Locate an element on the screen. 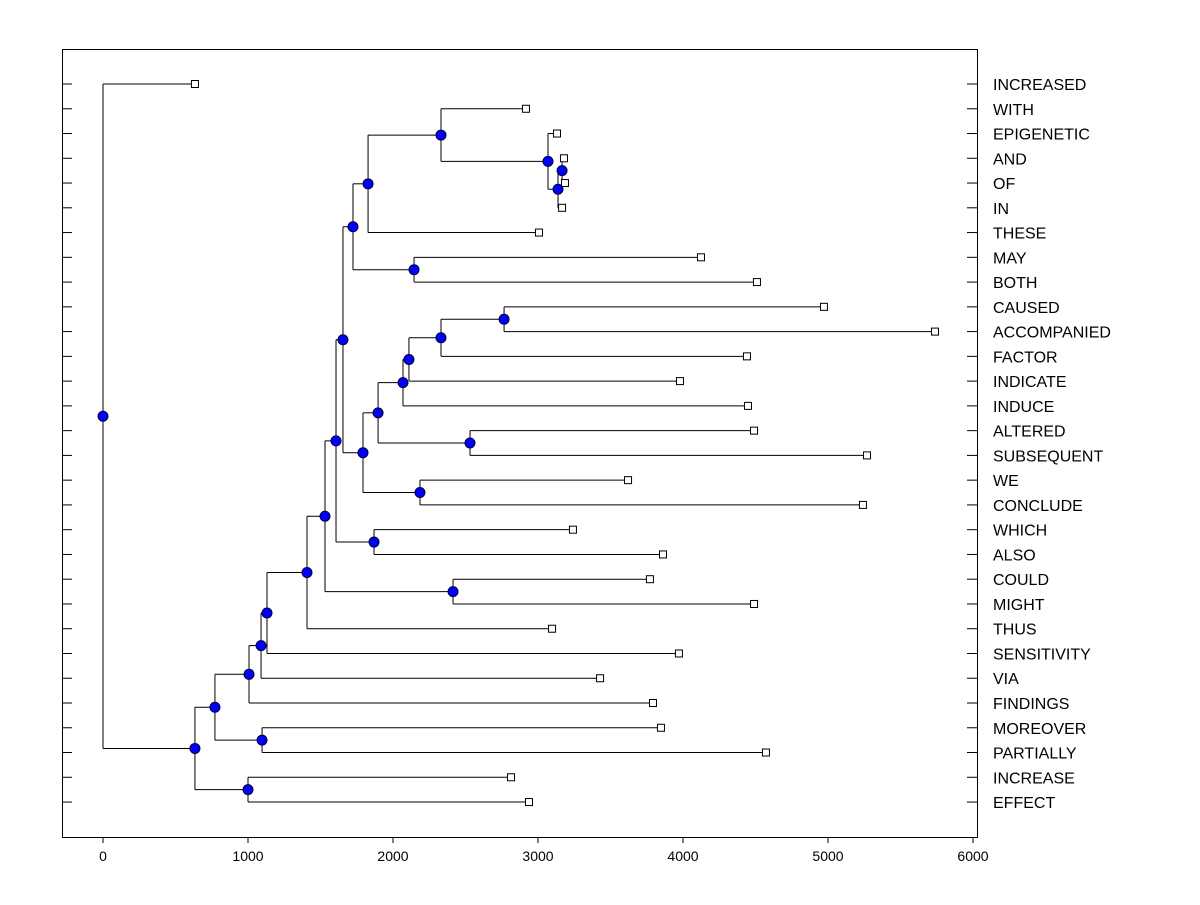 The height and width of the screenshot is (905, 1200). x-tick-label: 4000 is located at coordinates (682, 856).